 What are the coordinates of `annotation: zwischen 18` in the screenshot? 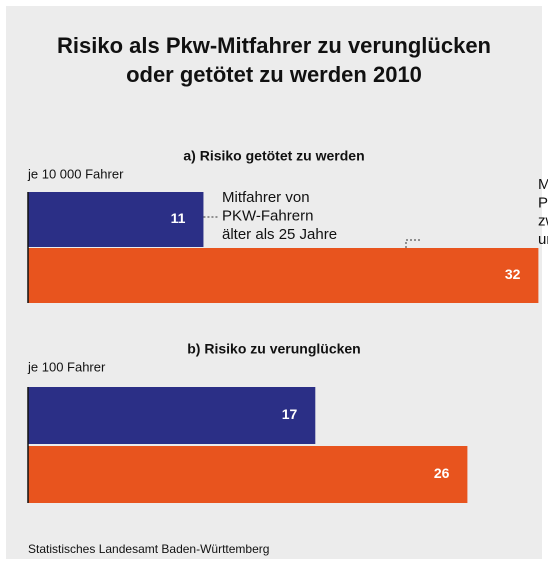 It's located at (543, 221).